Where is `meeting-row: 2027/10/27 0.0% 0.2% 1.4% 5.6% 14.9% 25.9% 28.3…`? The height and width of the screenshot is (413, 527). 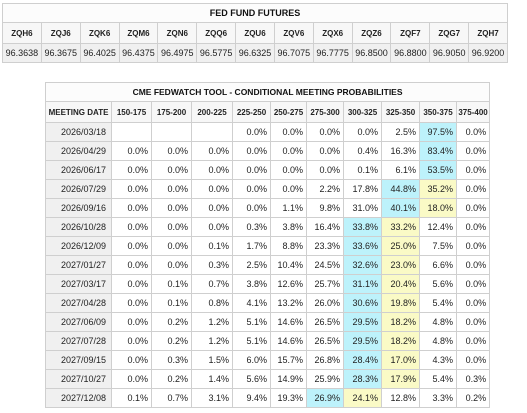
meeting-row: 2027/10/27 0.0% 0.2% 1.4% 5.6% 14.9% 25.9% 28.3… is located at coordinates (268, 379).